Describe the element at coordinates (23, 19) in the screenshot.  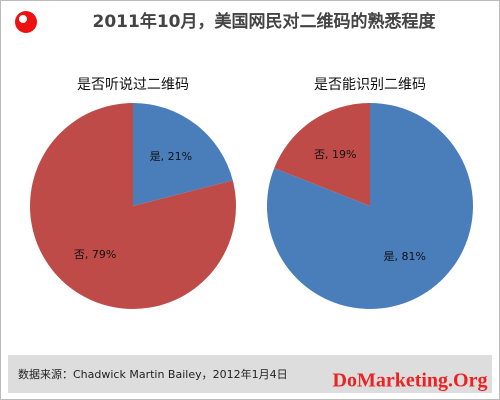
I see `logo-eye` at that location.